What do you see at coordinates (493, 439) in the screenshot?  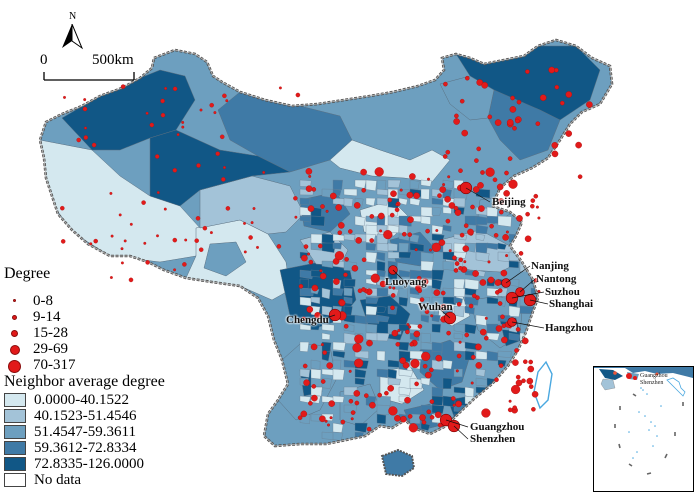 I see `city-label-shenzhen: Shenzhen` at bounding box center [493, 439].